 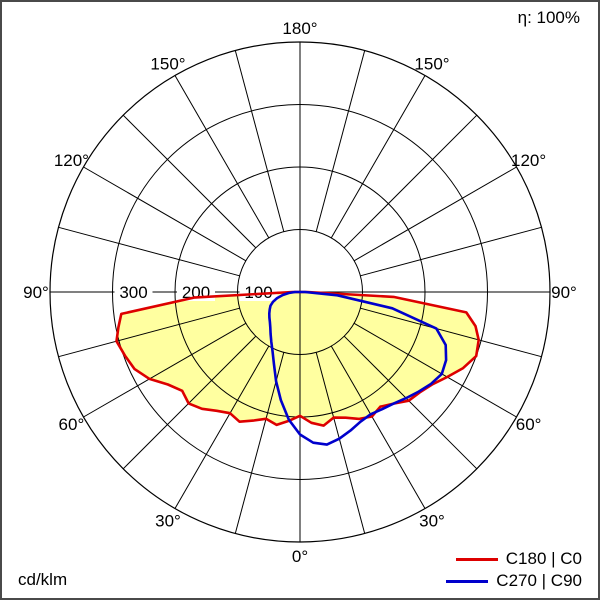 I want to click on legend-item-c270-c90: C270 | C90, so click(x=514, y=581).